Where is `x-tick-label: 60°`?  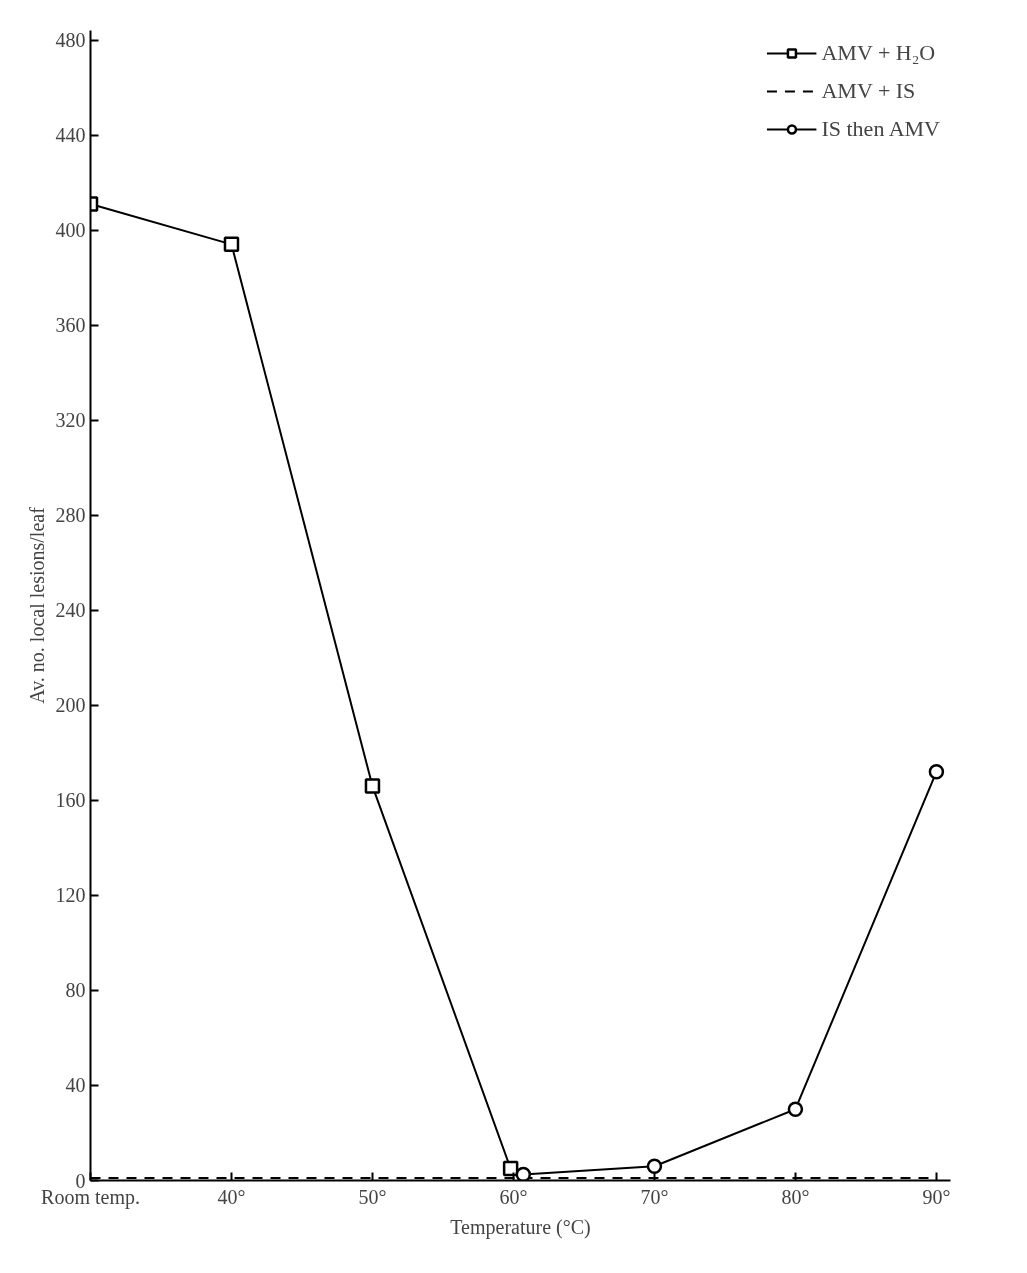
x-tick-label: 60° is located at coordinates (513, 1196).